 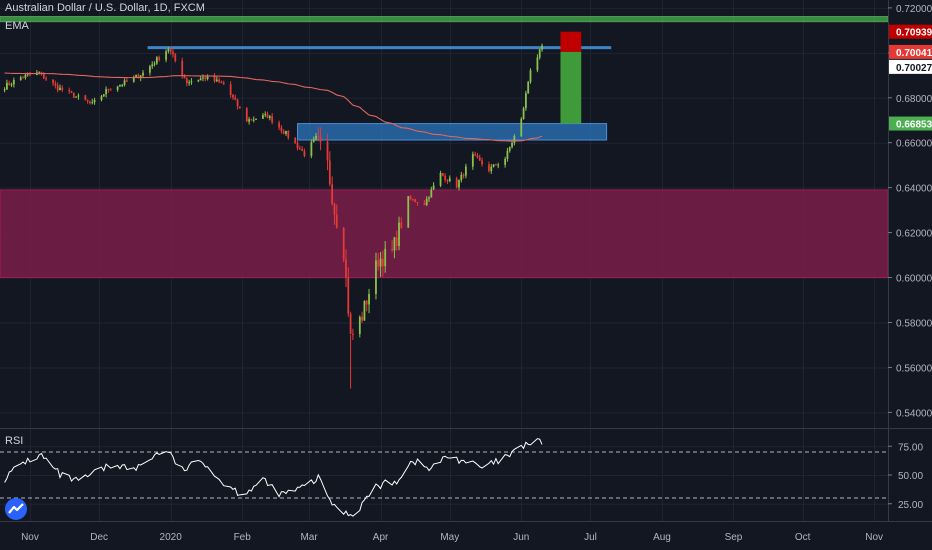 I want to click on price-label: 0.70041, so click(x=910, y=51).